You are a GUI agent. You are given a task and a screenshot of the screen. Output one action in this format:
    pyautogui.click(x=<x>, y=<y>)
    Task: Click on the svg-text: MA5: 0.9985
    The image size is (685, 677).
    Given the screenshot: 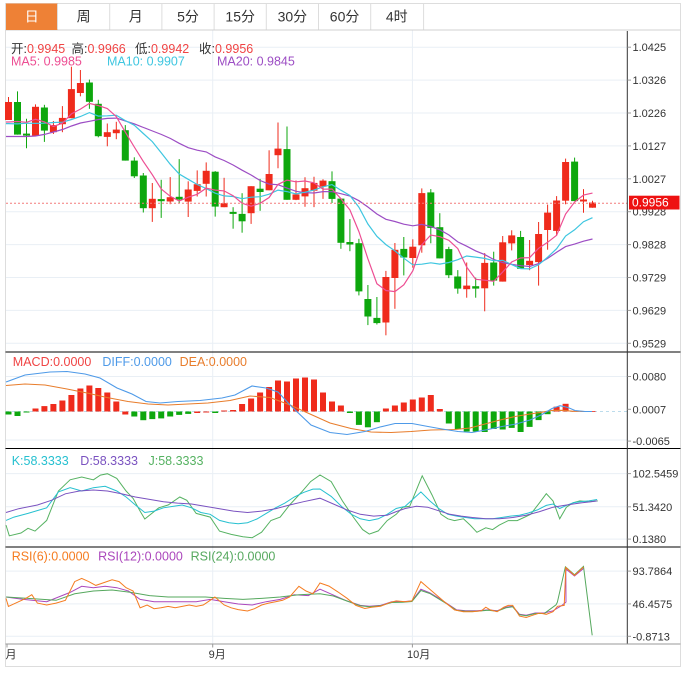 What is the action you would take?
    pyautogui.click(x=46, y=62)
    